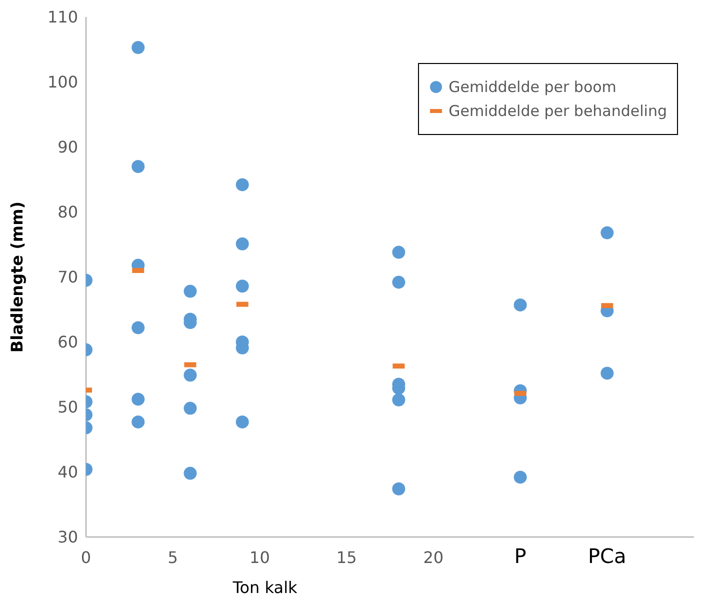 Image resolution: width=704 pixels, height=609 pixels. What do you see at coordinates (557, 111) in the screenshot?
I see `legend-label: Gemiddelde per behandeling` at bounding box center [557, 111].